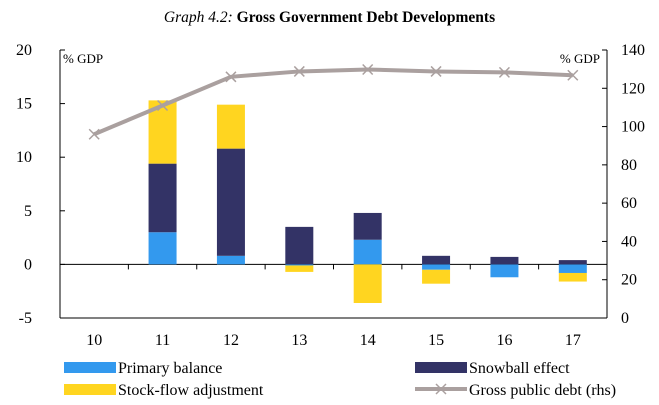 This screenshot has width=659, height=405. Describe the element at coordinates (368, 340) in the screenshot. I see `x-axis-tick-label: 14` at that location.